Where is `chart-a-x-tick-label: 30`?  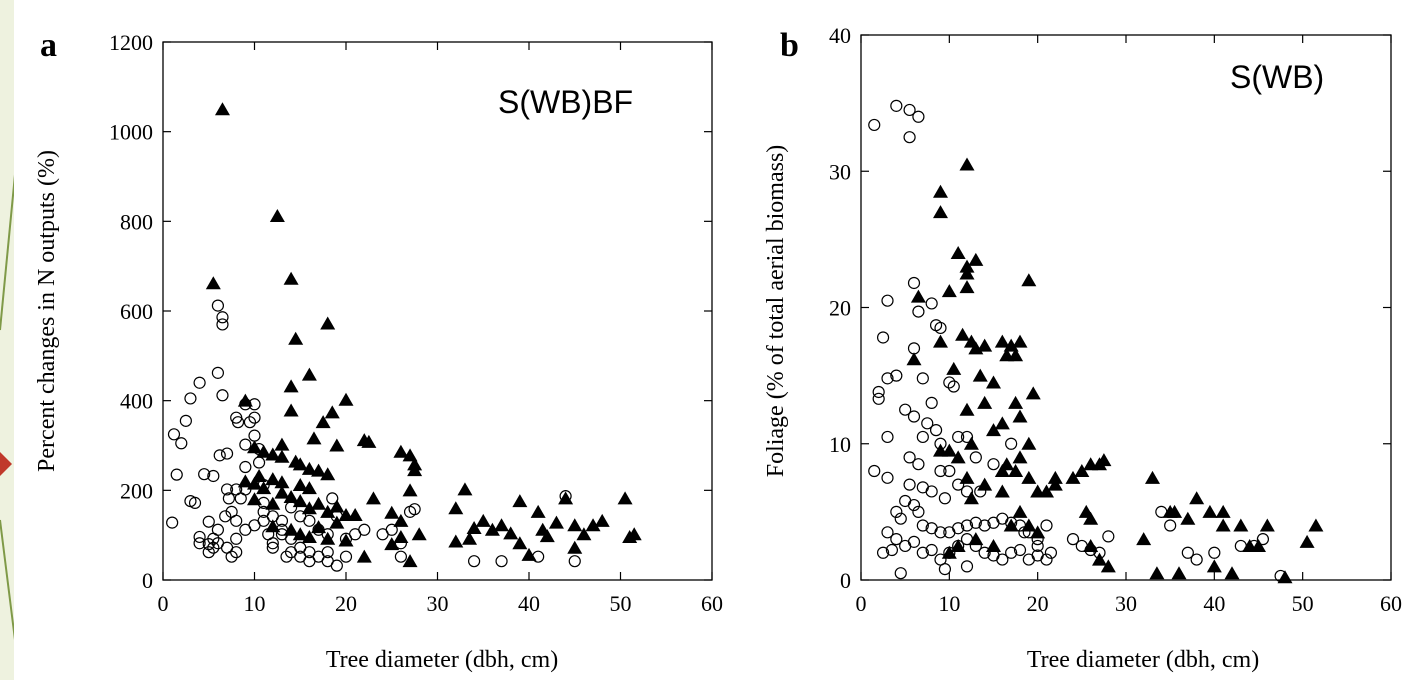
chart-a-x-tick-label: 30 is located at coordinates (438, 603).